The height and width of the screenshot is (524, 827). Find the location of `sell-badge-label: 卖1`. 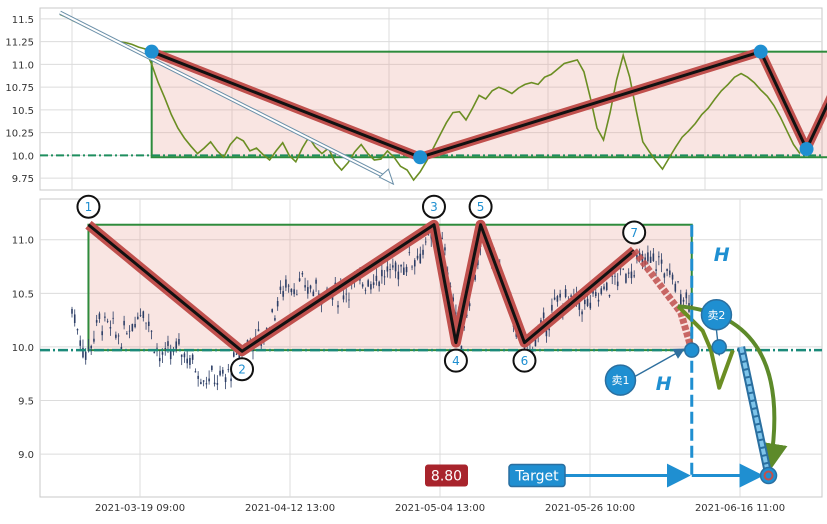

sell-badge-label: 卖1 is located at coordinates (620, 380).